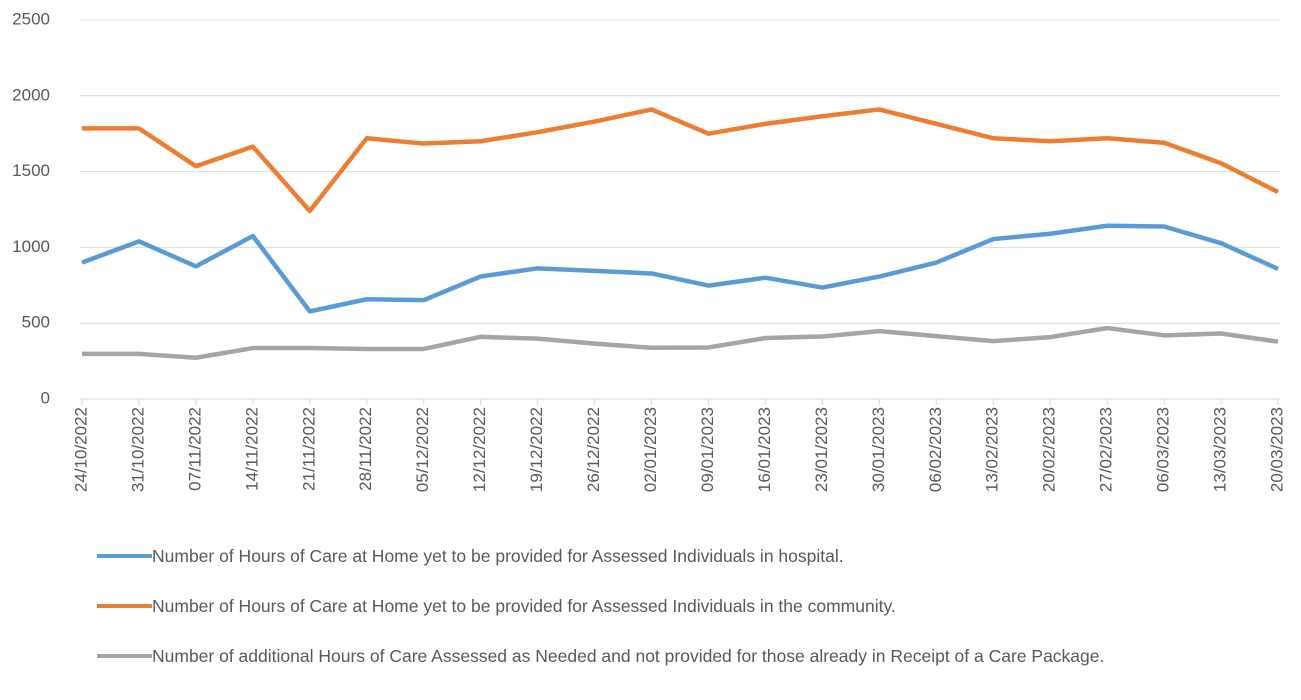 The image size is (1301, 700). Describe the element at coordinates (422, 449) in the screenshot. I see `x-tick-label: 05/12/2022` at that location.